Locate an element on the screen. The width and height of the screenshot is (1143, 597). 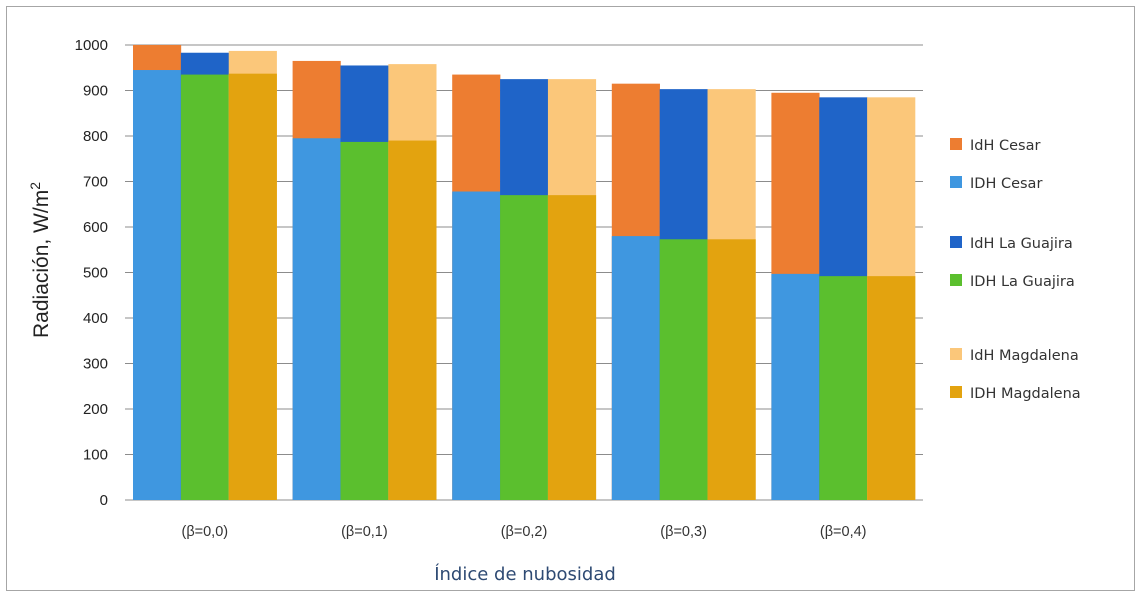
x-tick-labels: (β=0,0) (β=0,1) (β=0,2) (β=0,3) (β=0,4) is located at coordinates (523, 532).